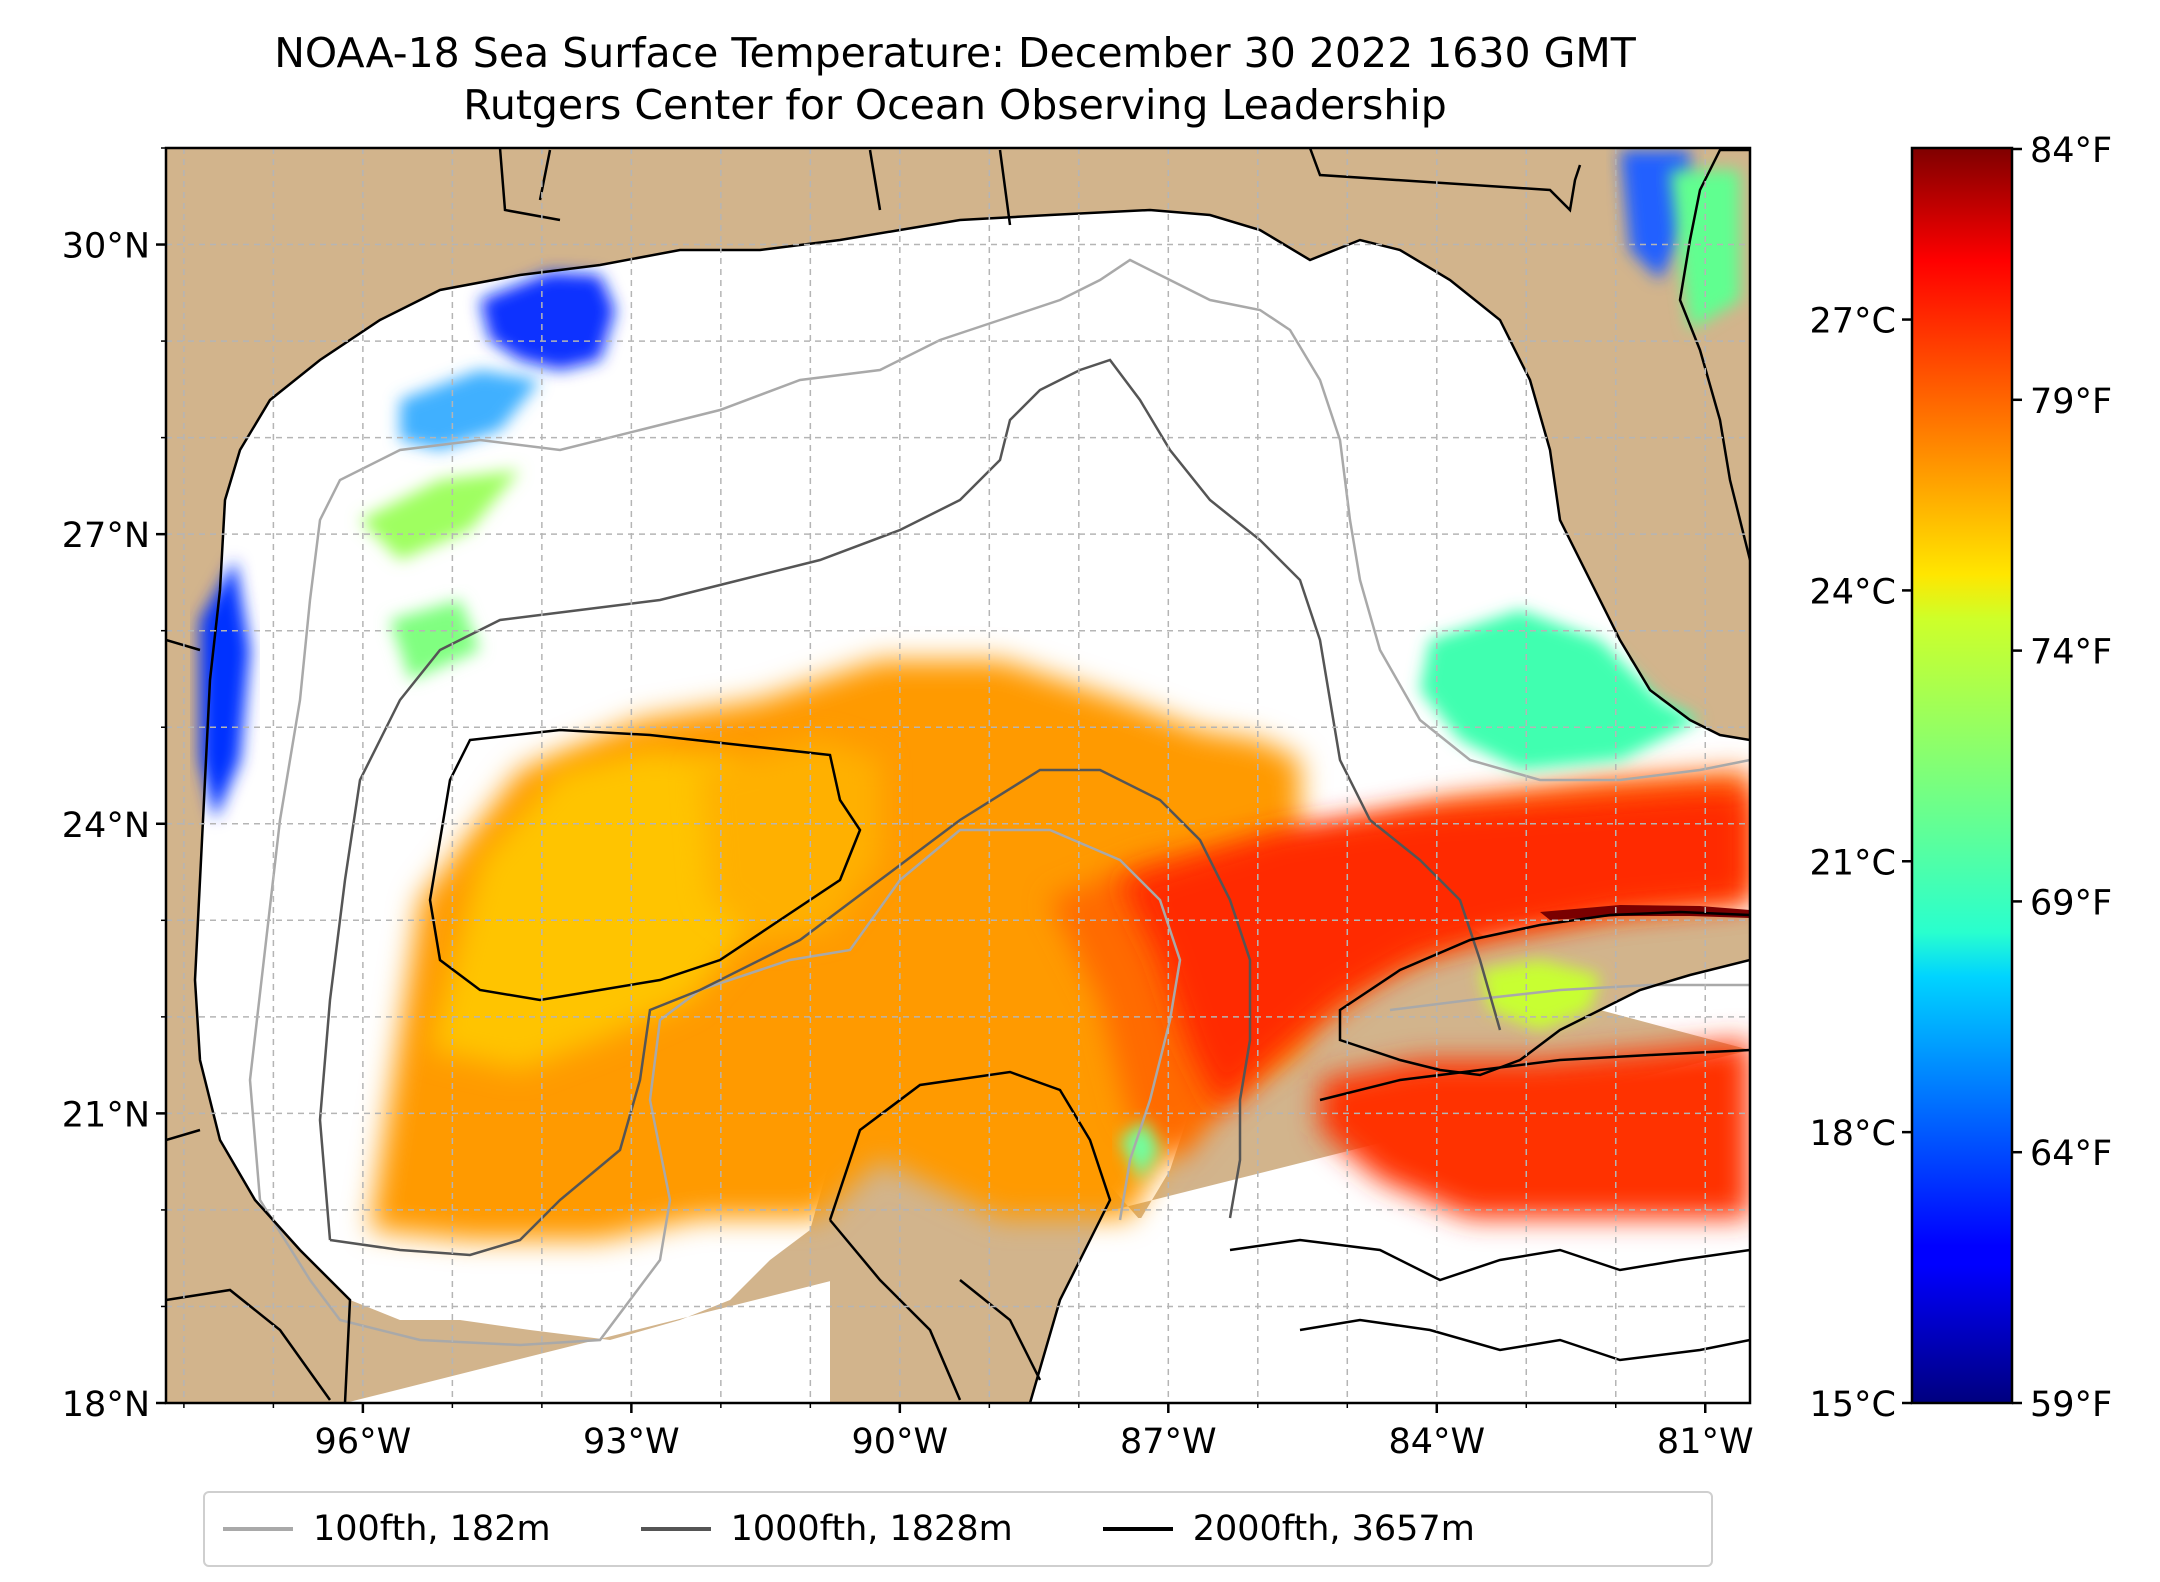 Image resolution: width=2160 pixels, height=1582 pixels. What do you see at coordinates (968, 1432) in the screenshot?
I see `longitude-axis: 96°W 93°W 90°W 87°W 84°W 81°W` at bounding box center [968, 1432].